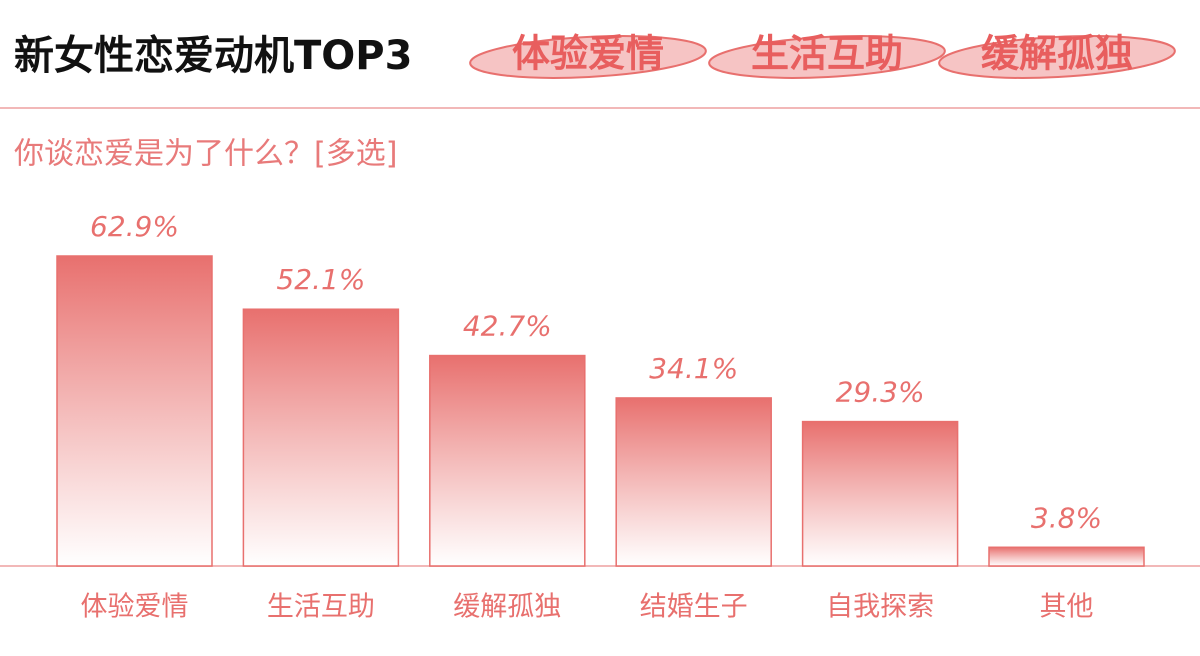  What do you see at coordinates (880, 607) in the screenshot?
I see `x-tick-label: 自我探索` at bounding box center [880, 607].